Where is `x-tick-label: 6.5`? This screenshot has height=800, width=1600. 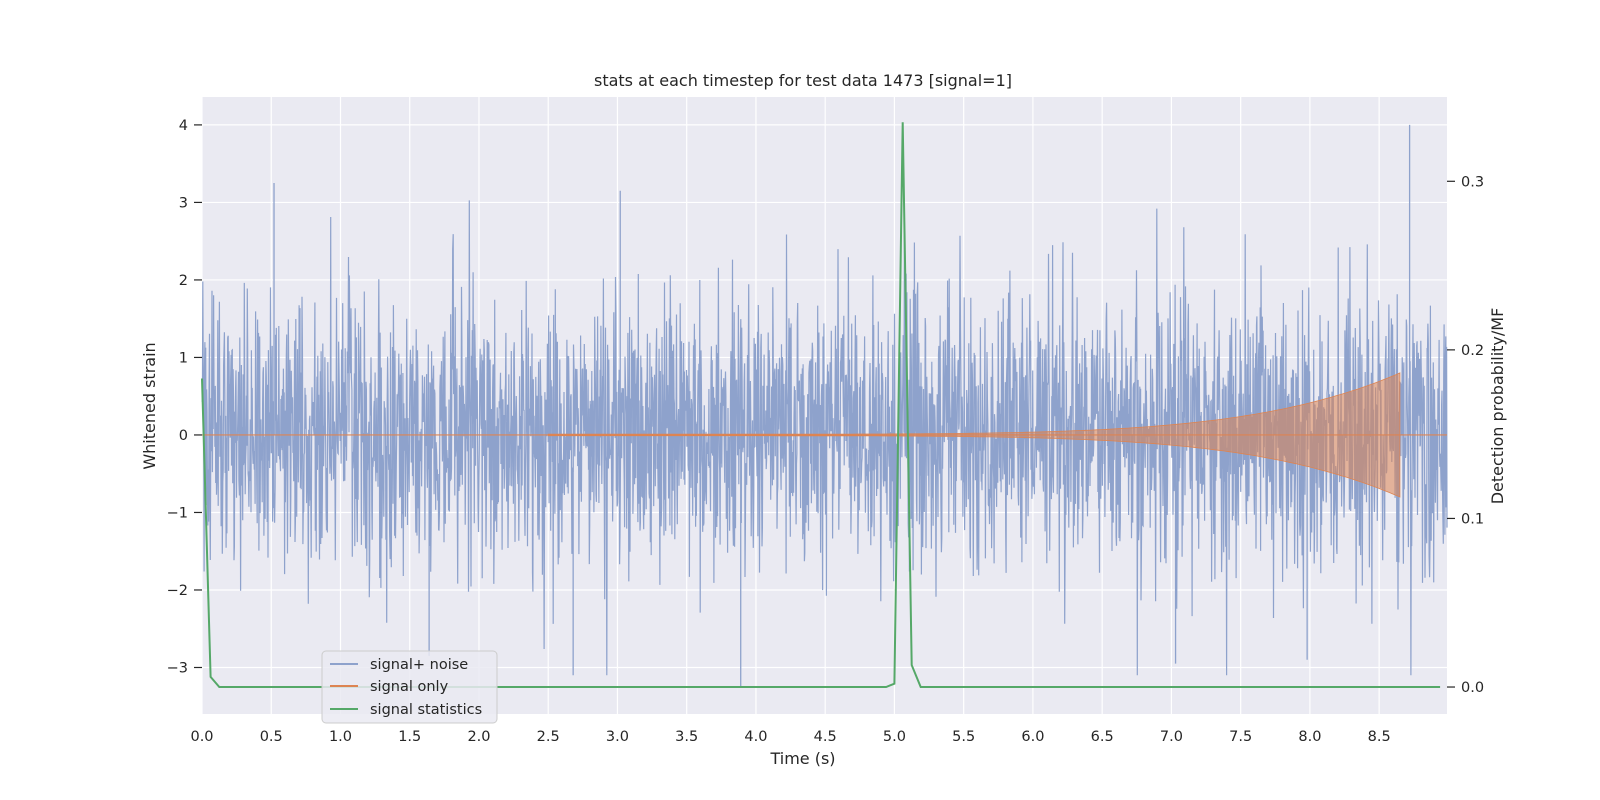 x-tick-label: 6.5 is located at coordinates (1102, 737).